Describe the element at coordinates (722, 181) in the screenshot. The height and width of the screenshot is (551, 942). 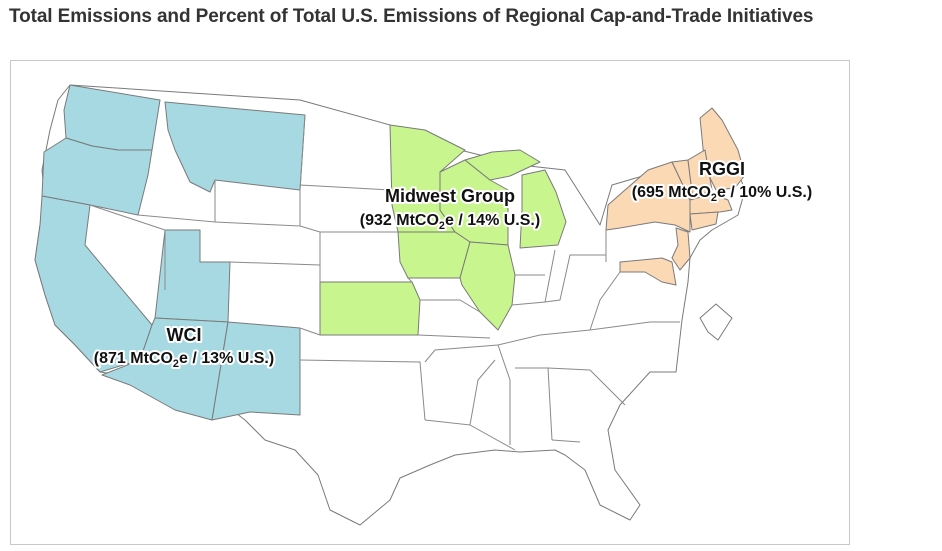
I see `region-label-rggi: RGGI (695 MtCO2e / 10% U.S.)` at that location.